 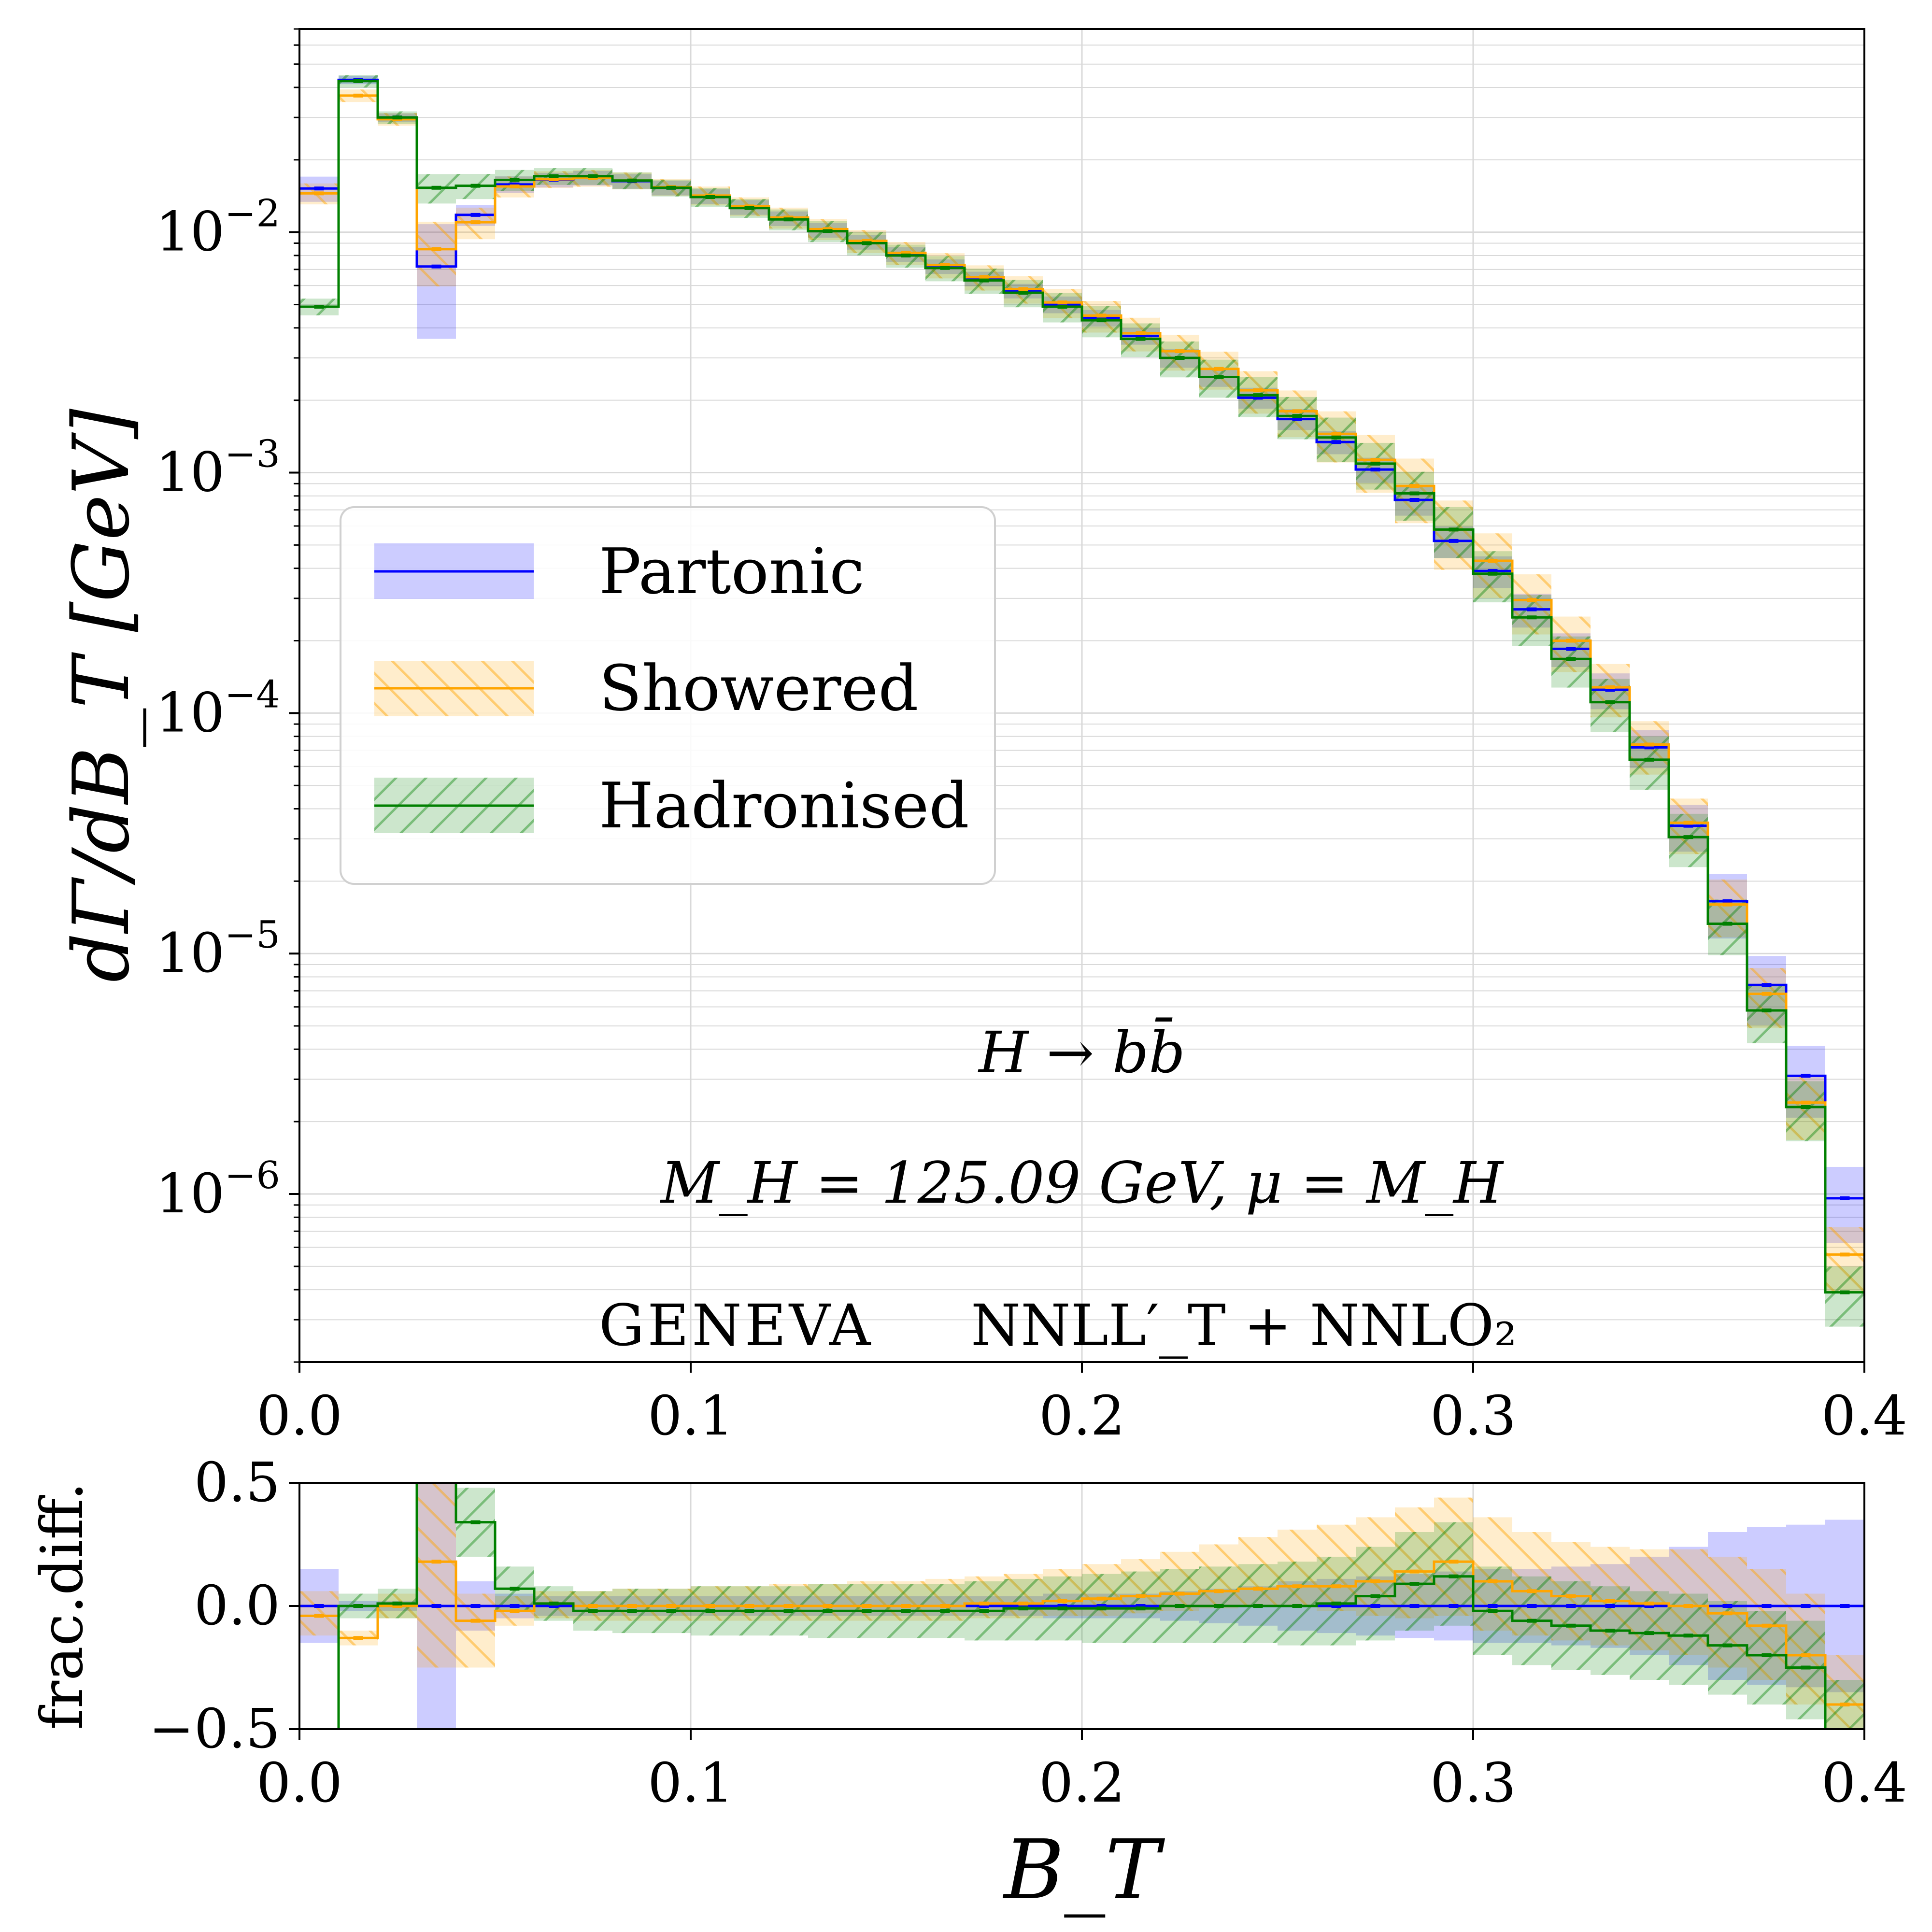 I want to click on main-x-tick-label: 0.1, so click(x=691, y=1416).